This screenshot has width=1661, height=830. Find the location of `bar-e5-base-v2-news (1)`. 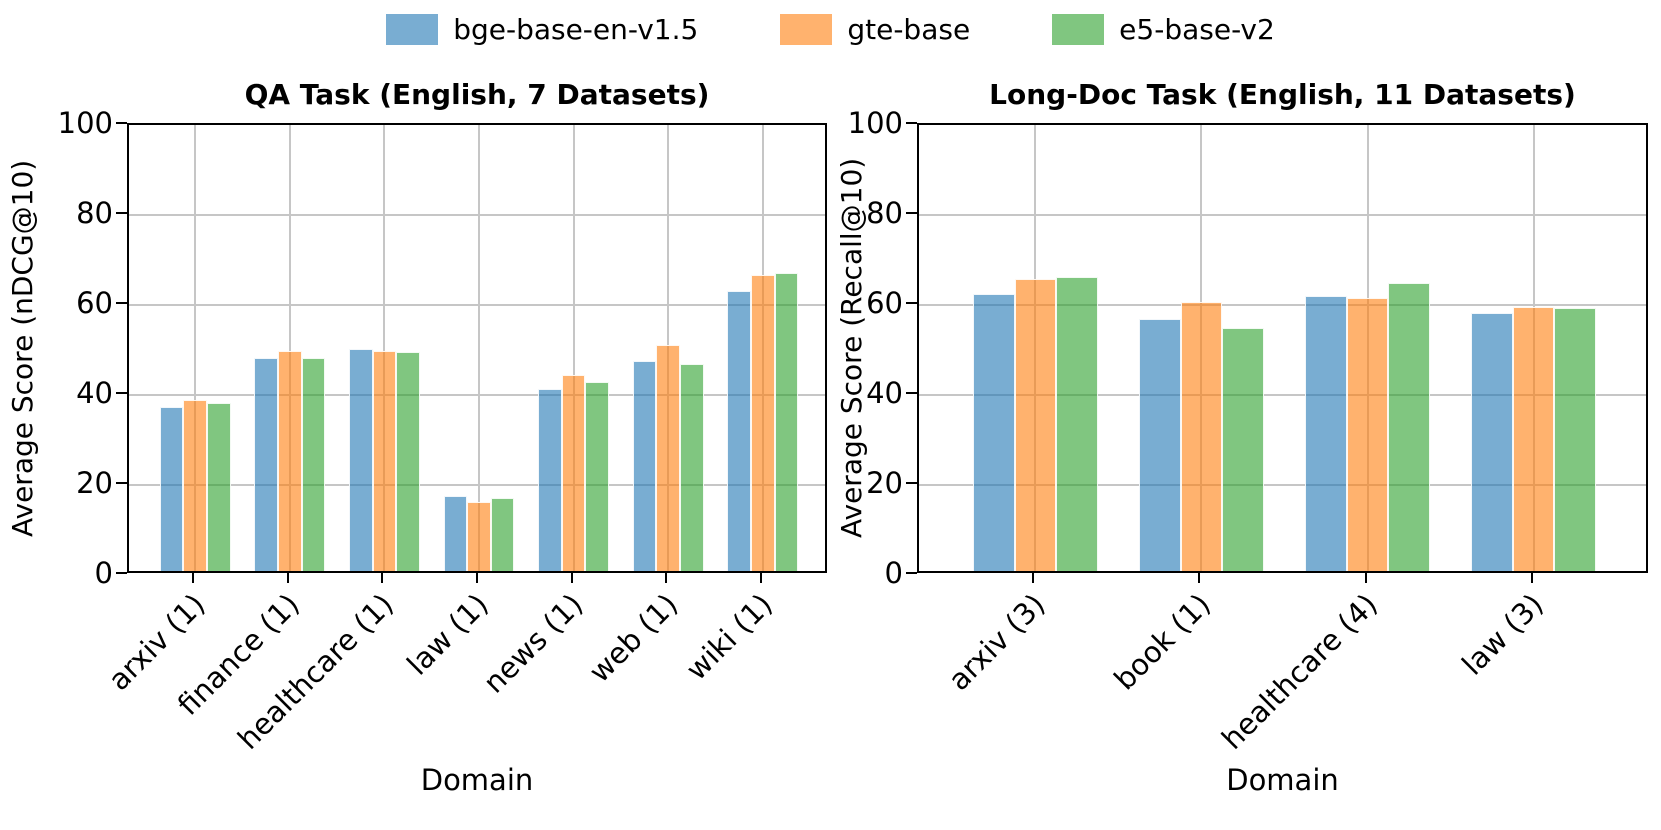

bar-e5-base-v2-news (1) is located at coordinates (597, 476).